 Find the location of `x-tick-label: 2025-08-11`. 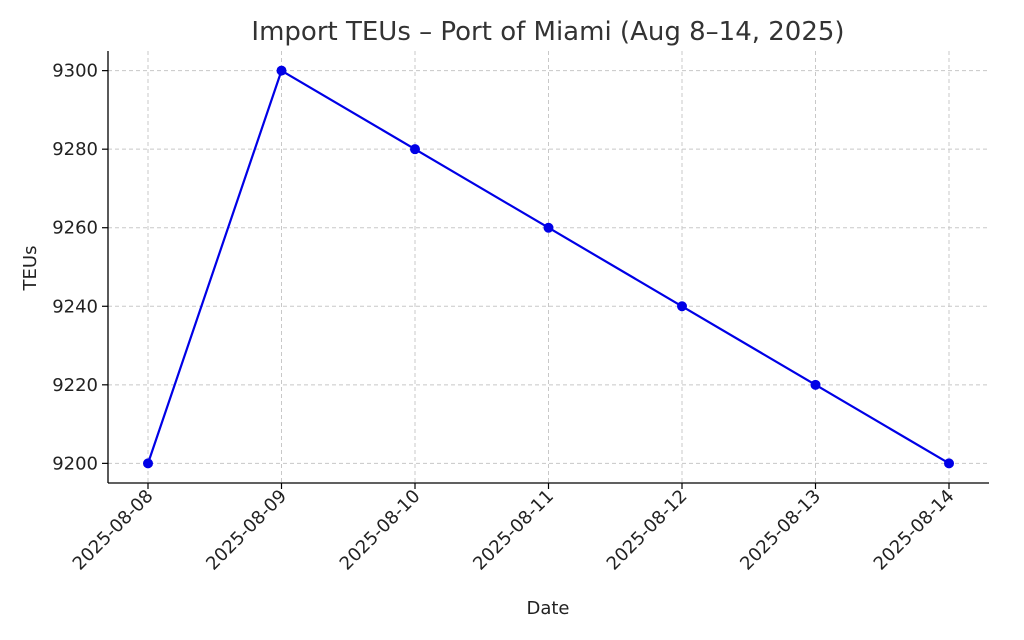

x-tick-label: 2025-08-11 is located at coordinates (513, 530).